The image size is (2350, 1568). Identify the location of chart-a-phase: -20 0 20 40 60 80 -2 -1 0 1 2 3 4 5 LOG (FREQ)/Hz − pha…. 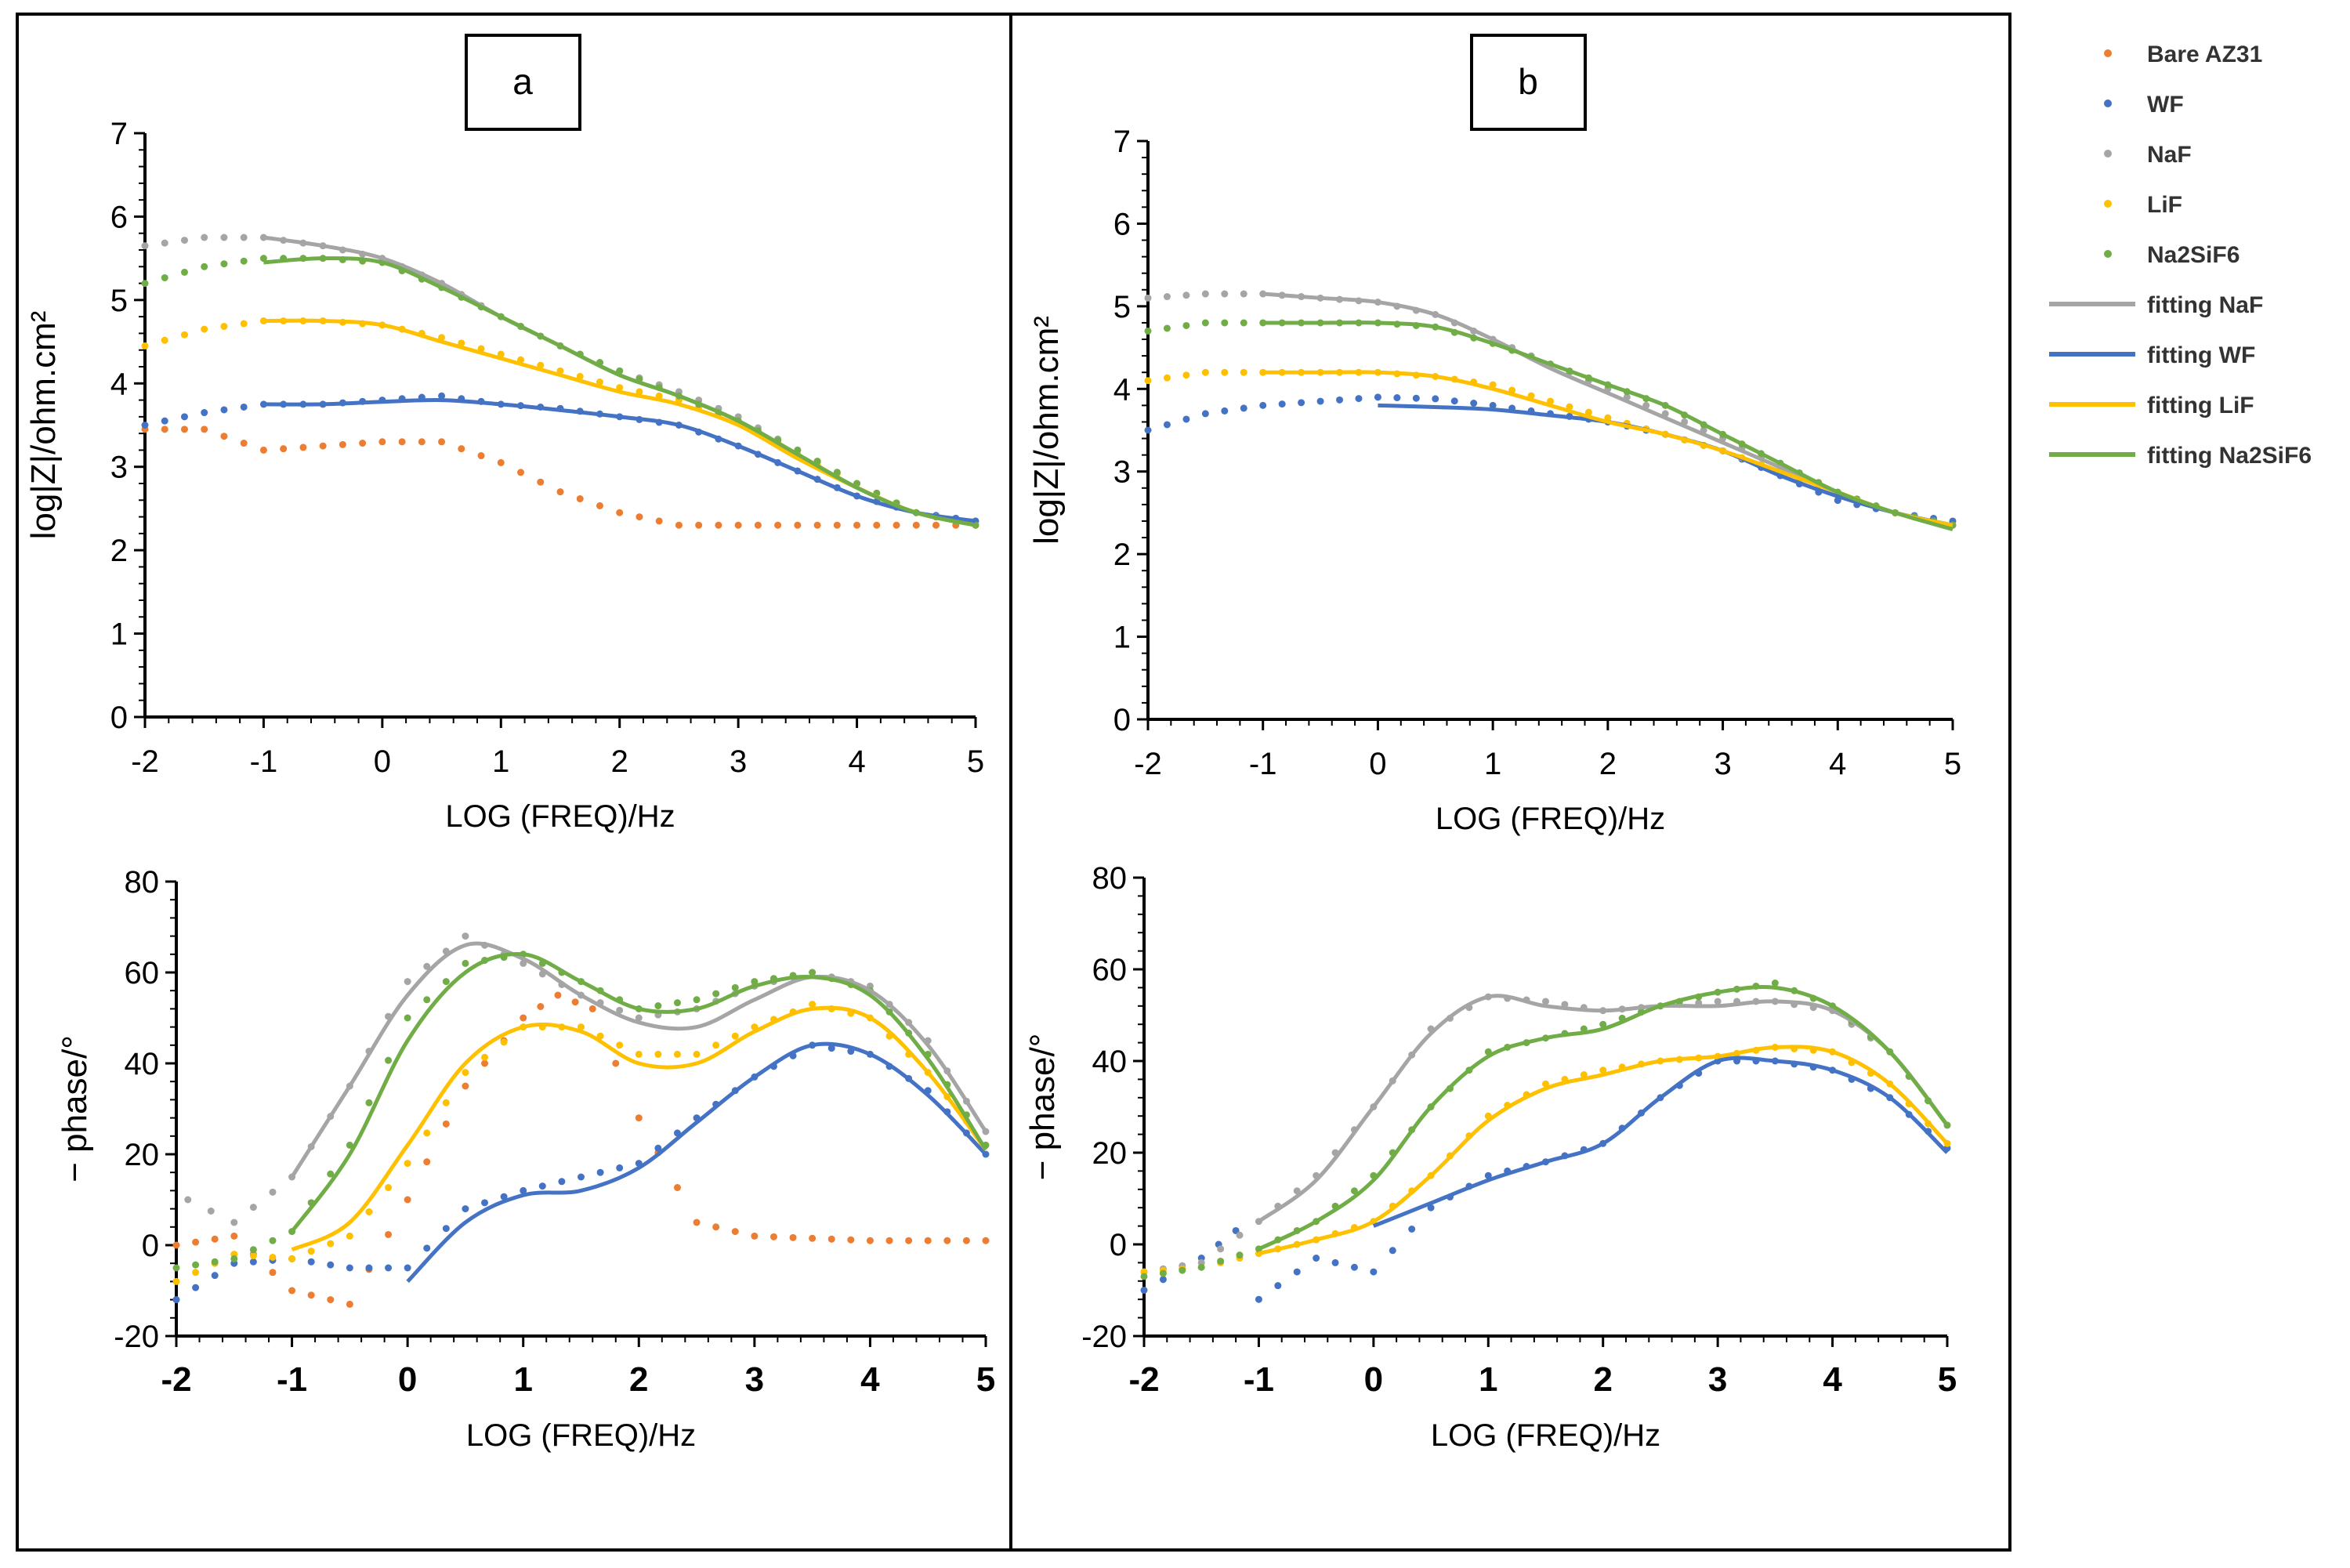
(526, 1159).